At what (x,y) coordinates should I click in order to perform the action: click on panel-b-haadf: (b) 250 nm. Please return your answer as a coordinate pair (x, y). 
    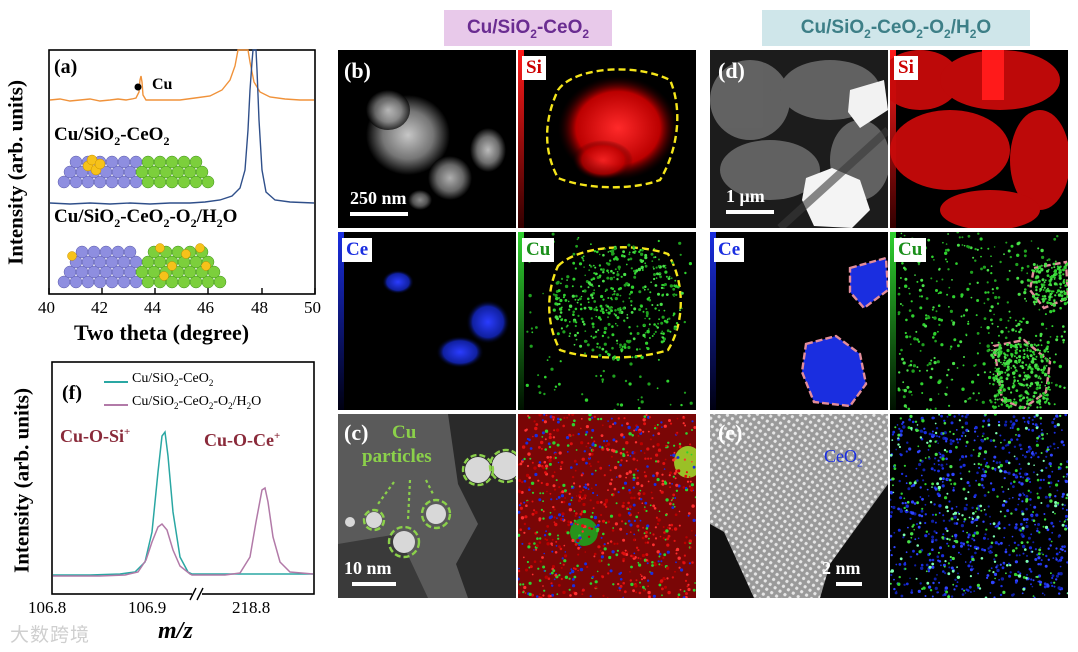
    Looking at the image, I should click on (427, 139).